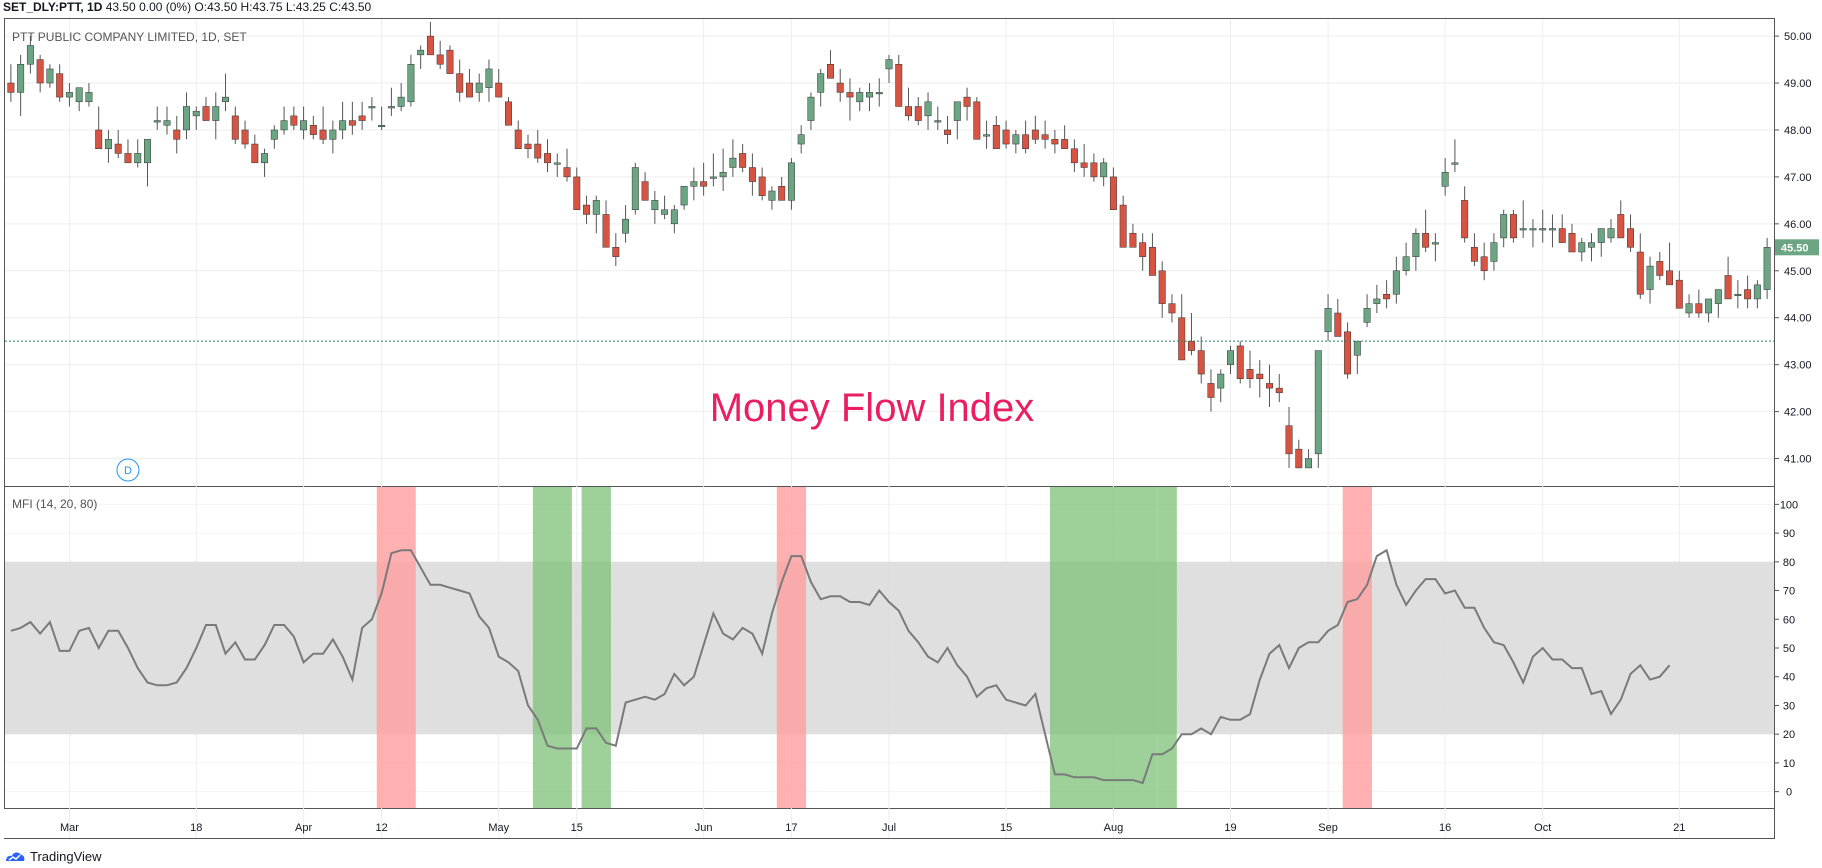 This screenshot has width=1822, height=868. Describe the element at coordinates (969, 470) in the screenshot. I see `dividend-markers: DD` at that location.